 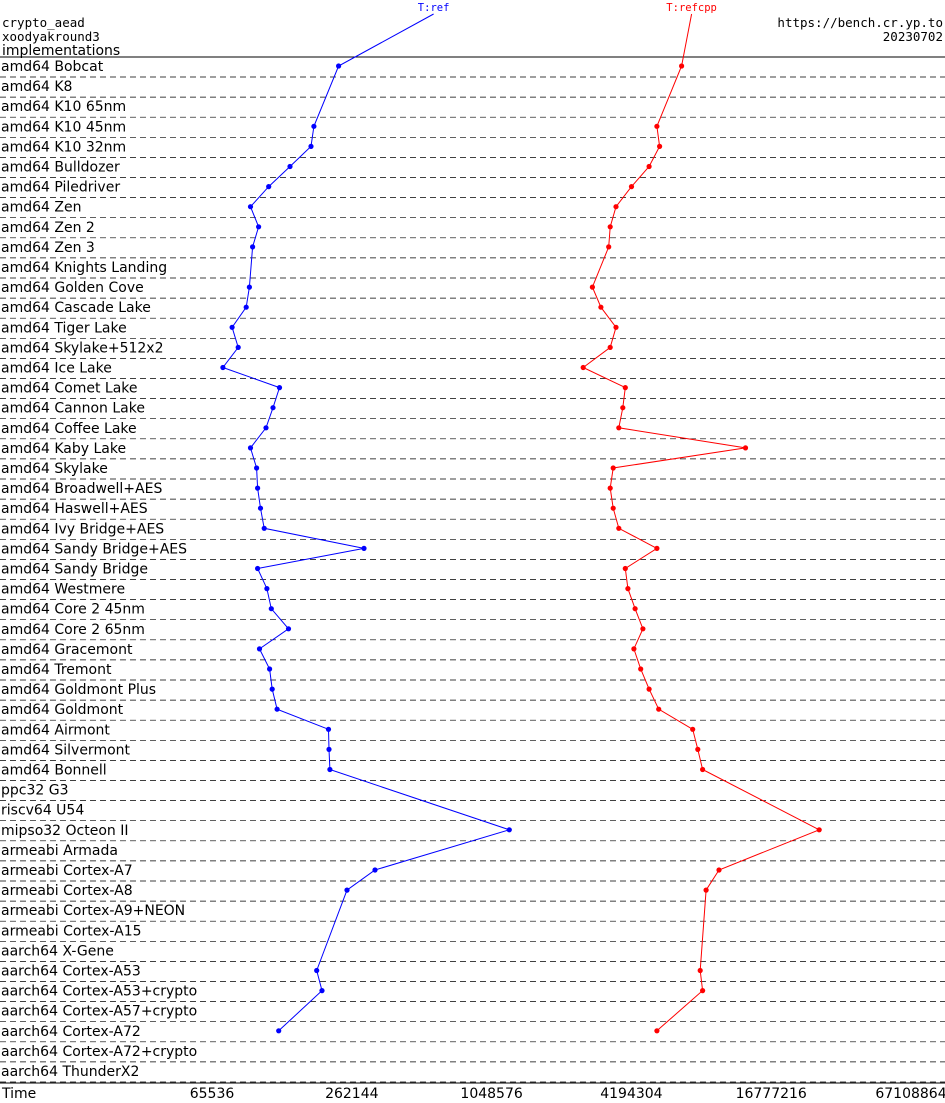 What do you see at coordinates (64, 328) in the screenshot?
I see `row-label-amd64-tiger-lake: amd64 Tiger Lake` at bounding box center [64, 328].